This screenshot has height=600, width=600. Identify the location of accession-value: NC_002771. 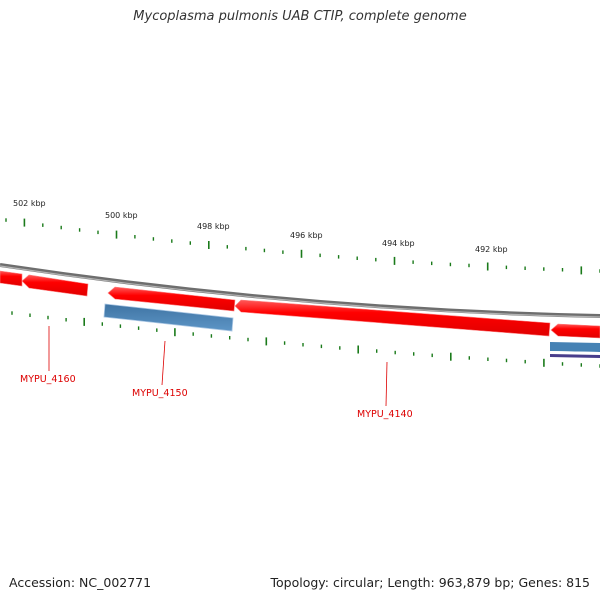
(115, 582).